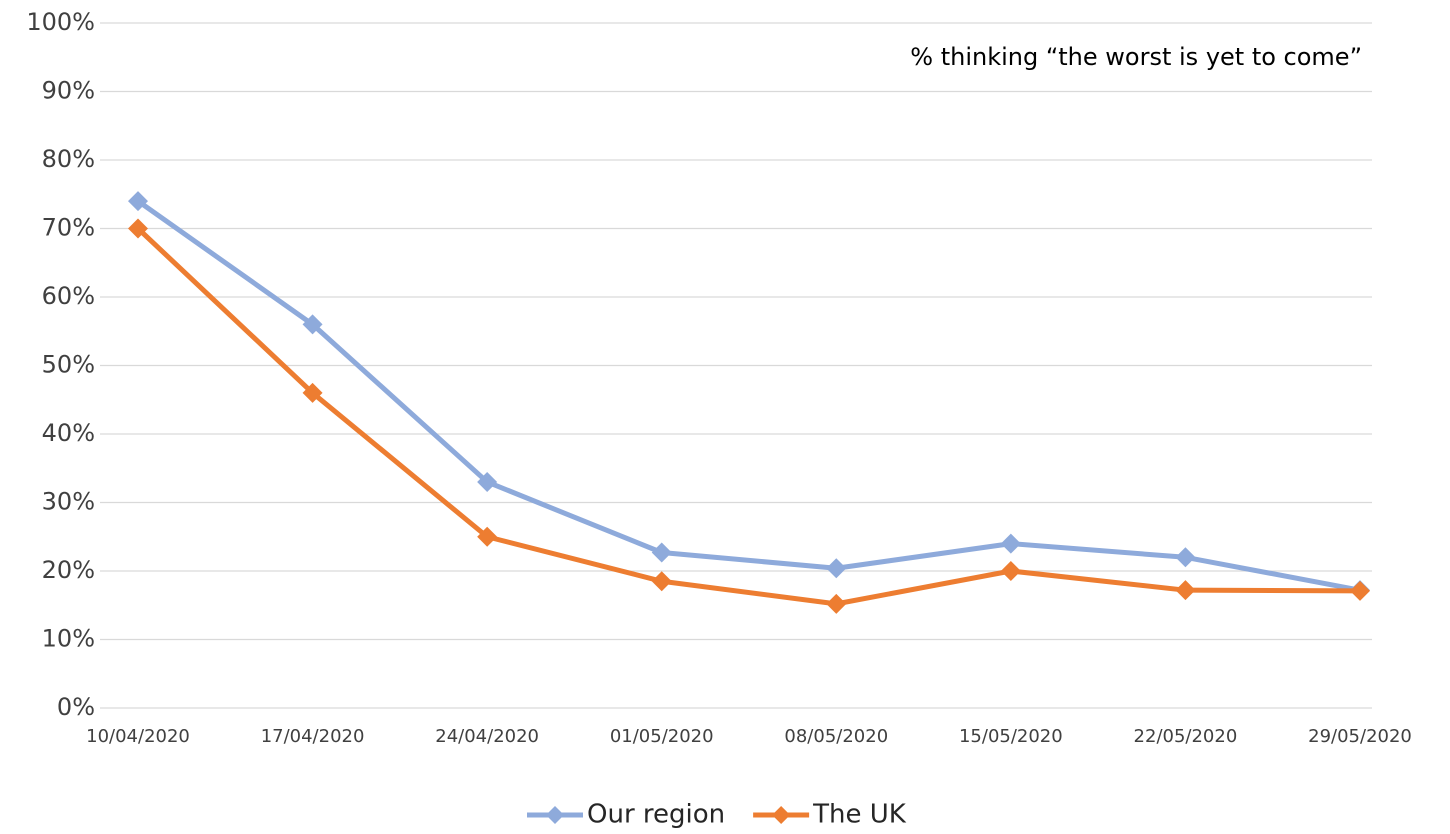 The width and height of the screenshot is (1450, 834). Describe the element at coordinates (68, 502) in the screenshot. I see `y-tick-label: 30%` at that location.